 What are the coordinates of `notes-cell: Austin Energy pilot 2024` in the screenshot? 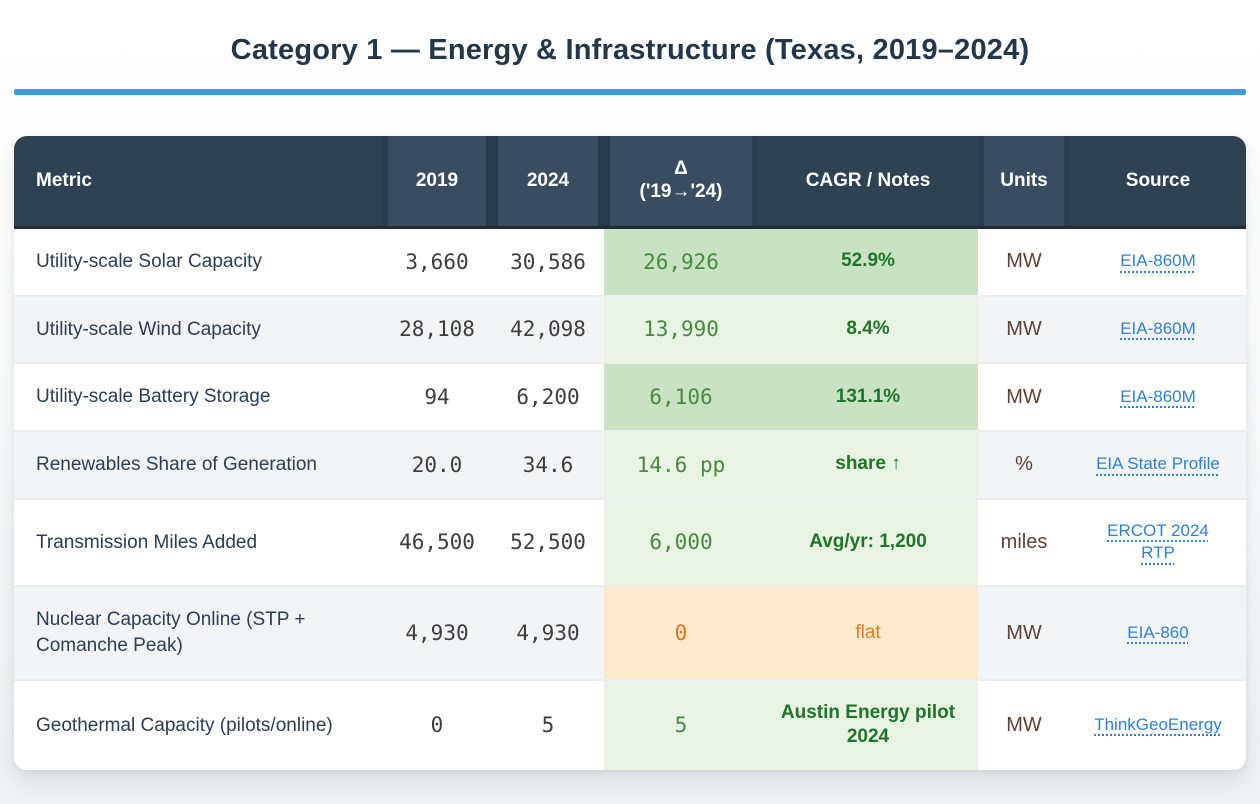 It's located at (868, 724).